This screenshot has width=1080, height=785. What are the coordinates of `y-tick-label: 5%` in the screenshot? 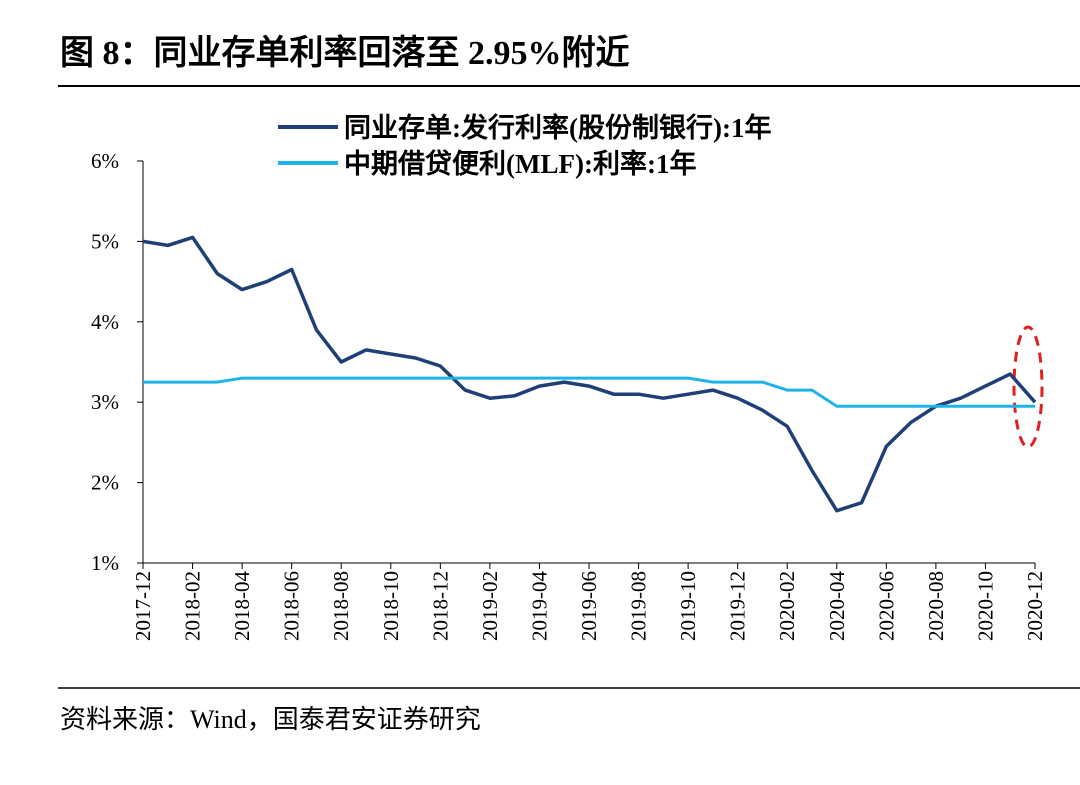 It's located at (105, 241).